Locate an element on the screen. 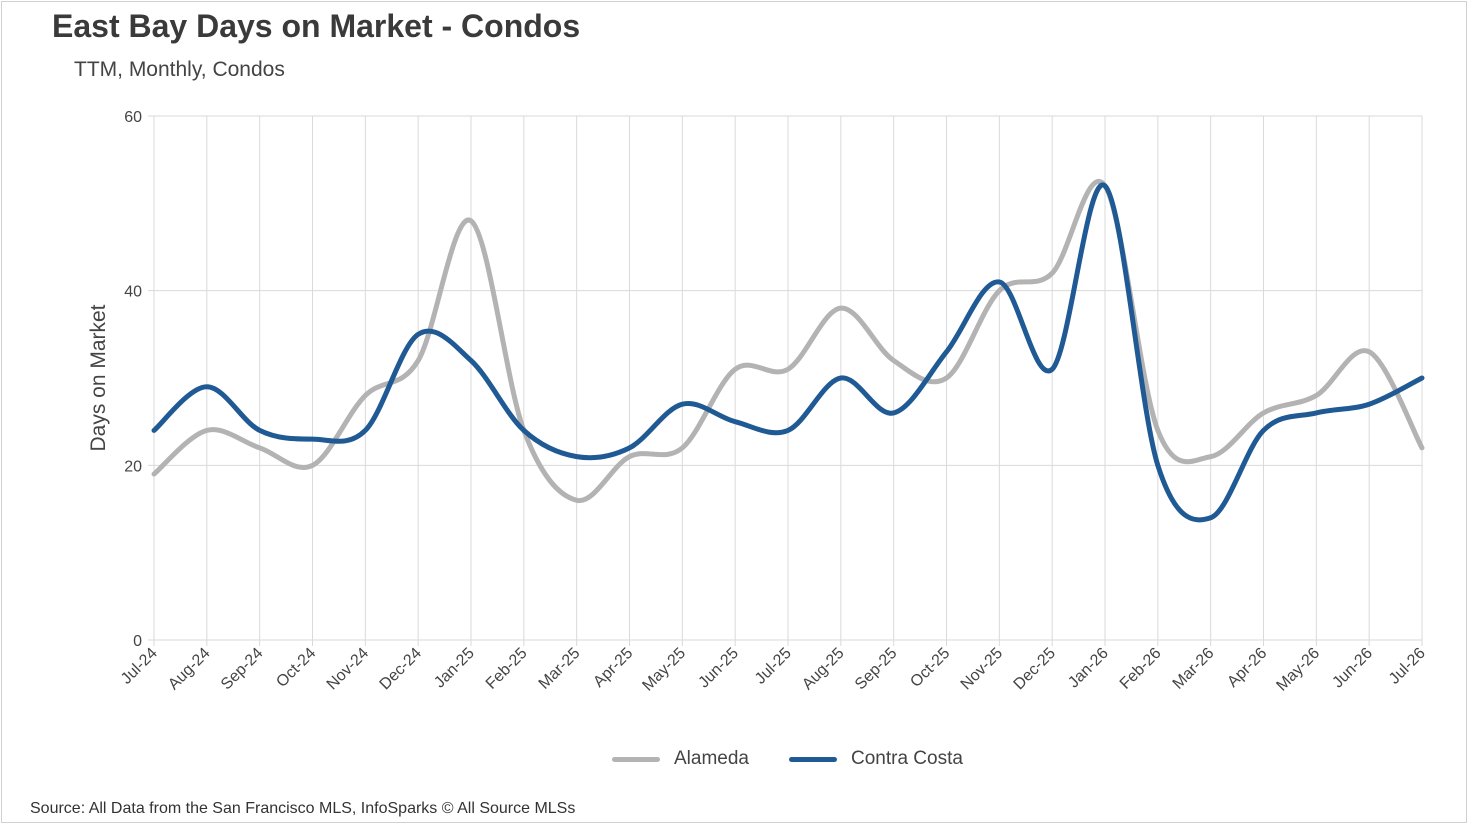  x-tick-label: Oct-24 is located at coordinates (296, 668).